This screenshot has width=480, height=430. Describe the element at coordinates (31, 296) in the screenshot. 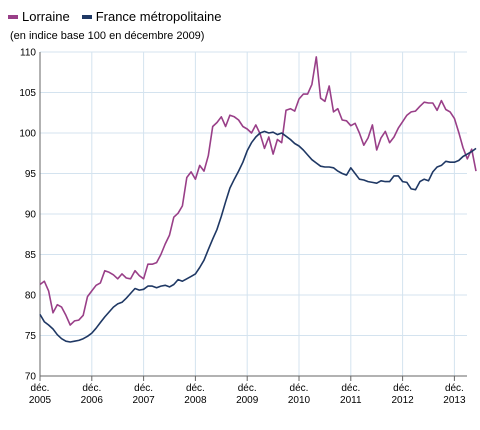

I see `y-tick-label: 80` at that location.